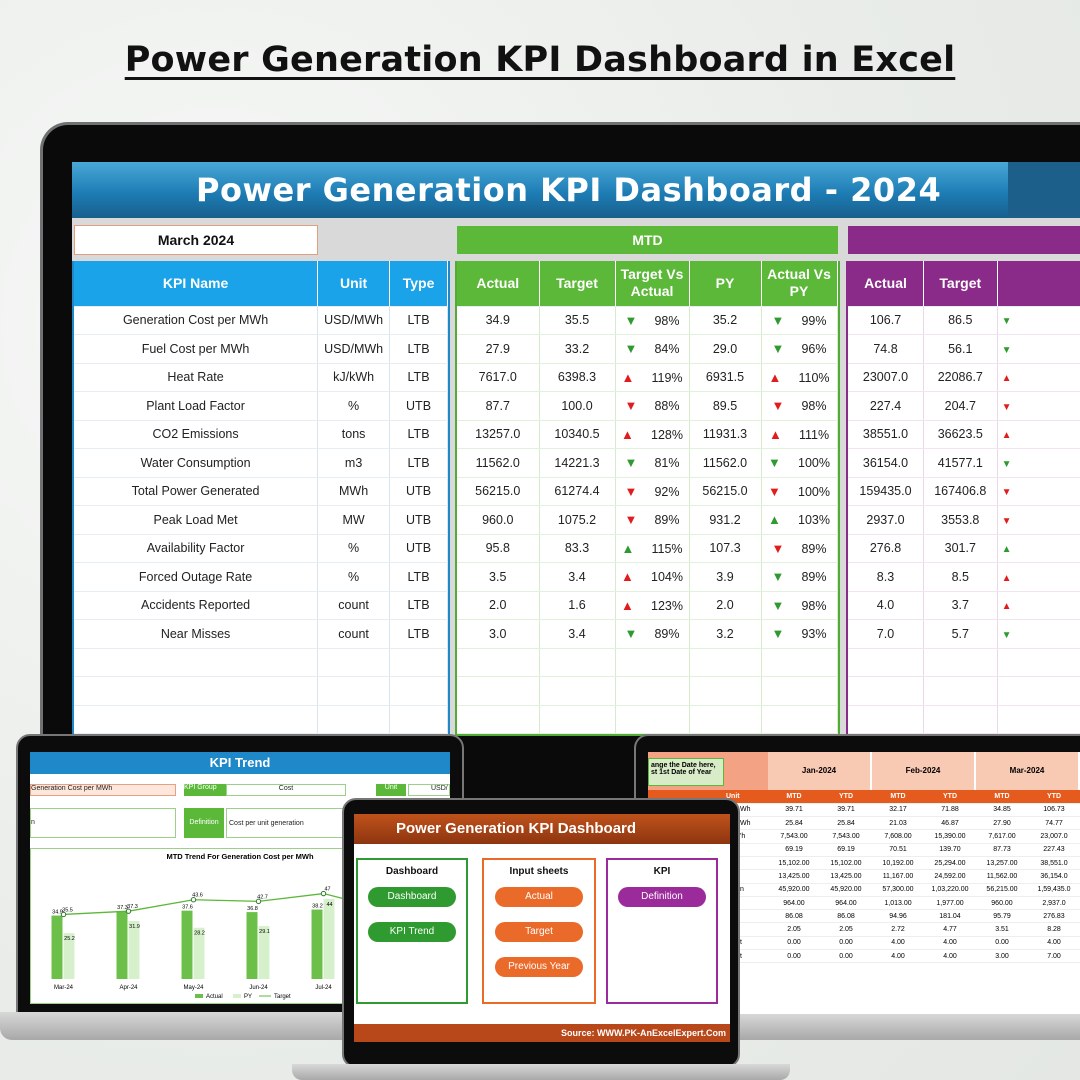 This screenshot has width=1080, height=1080. Describe the element at coordinates (1002, 823) in the screenshot. I see `value-cell: 27.90` at that location.